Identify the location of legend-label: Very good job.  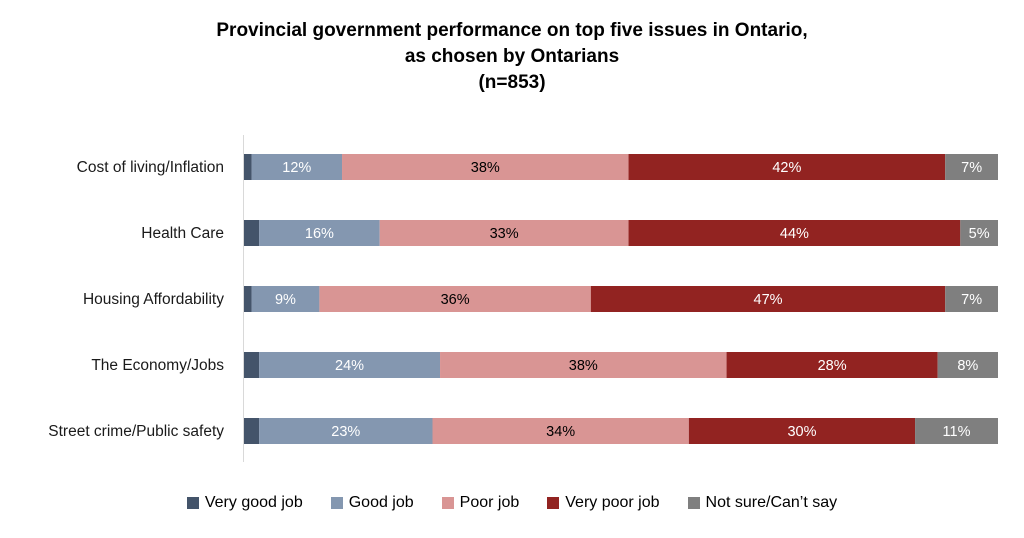
(253, 502).